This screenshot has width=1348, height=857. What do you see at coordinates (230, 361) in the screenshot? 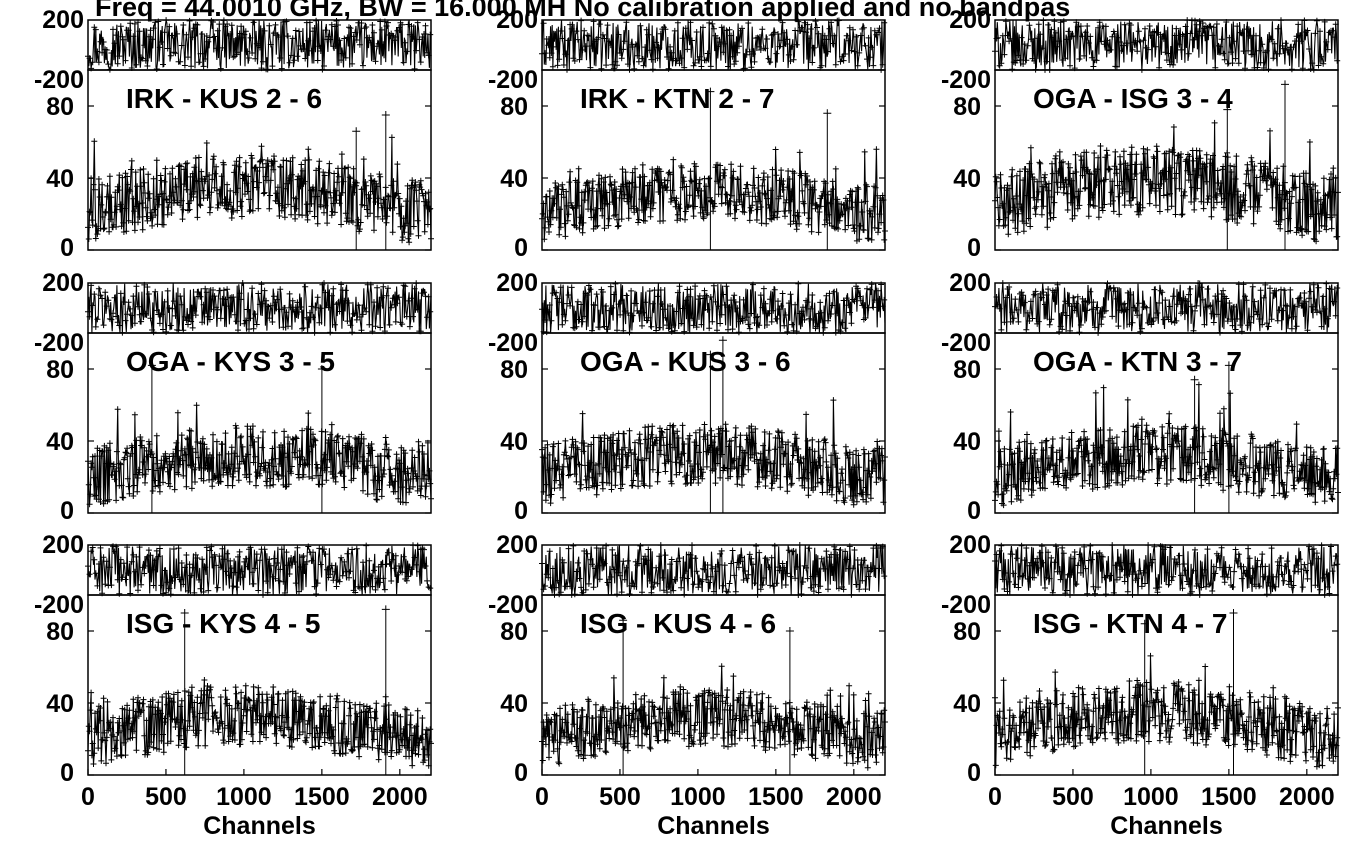
I see `panel-baseline-label: OGA - KYS 3 - 5` at bounding box center [230, 361].